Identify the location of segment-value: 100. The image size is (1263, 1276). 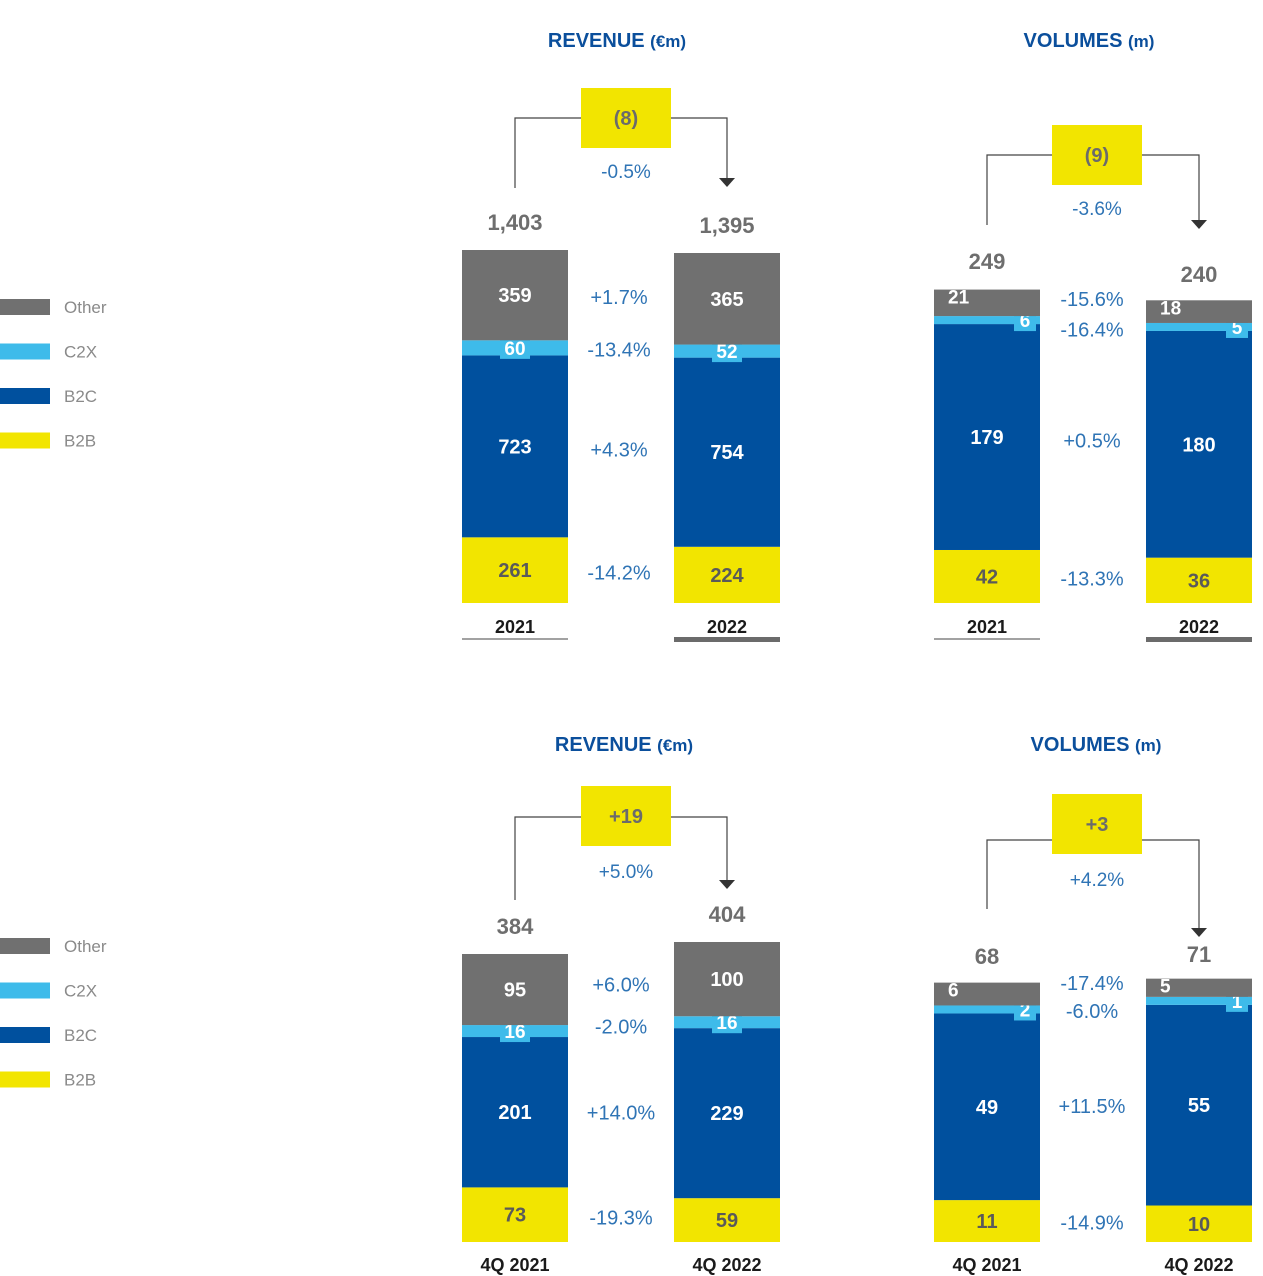
(726, 980).